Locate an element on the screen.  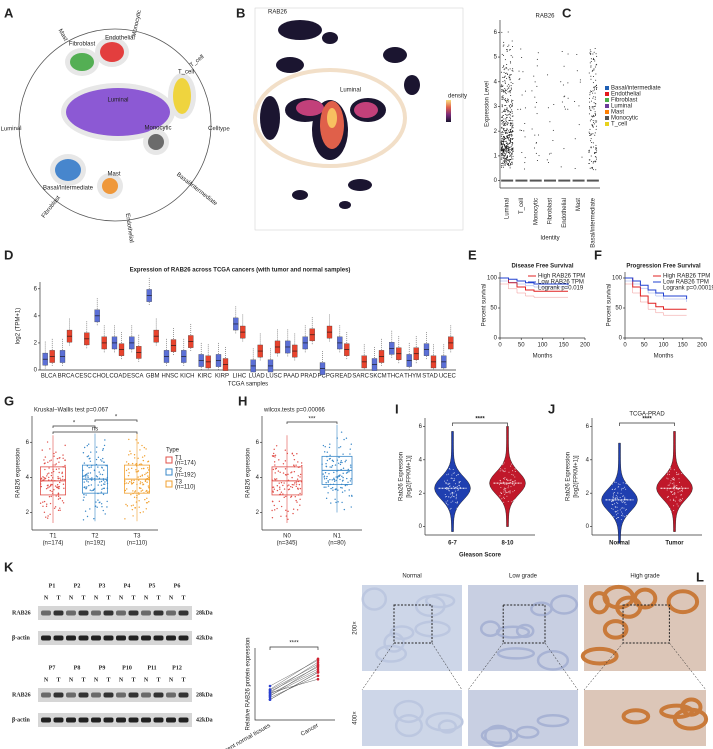
cluster-label: T_cell is located at coordinates (186, 73).